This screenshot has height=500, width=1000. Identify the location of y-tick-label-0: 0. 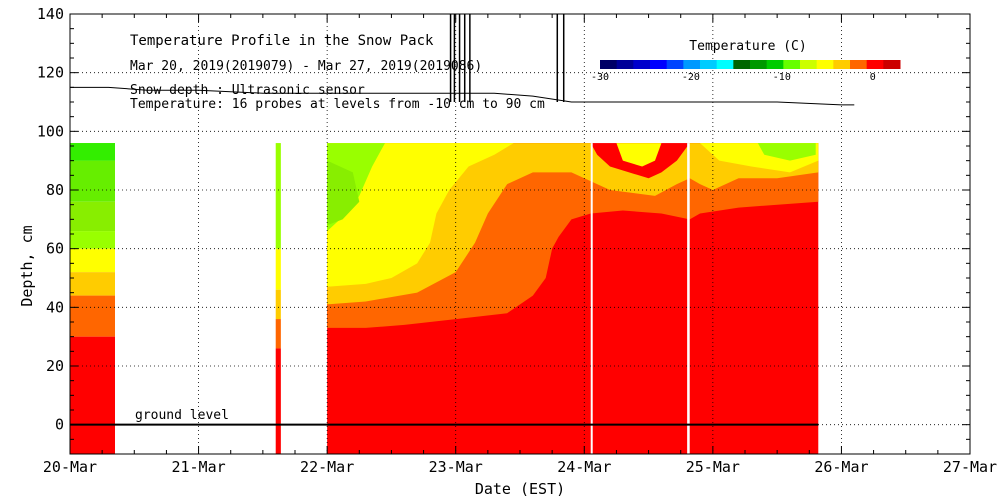
(59, 425).